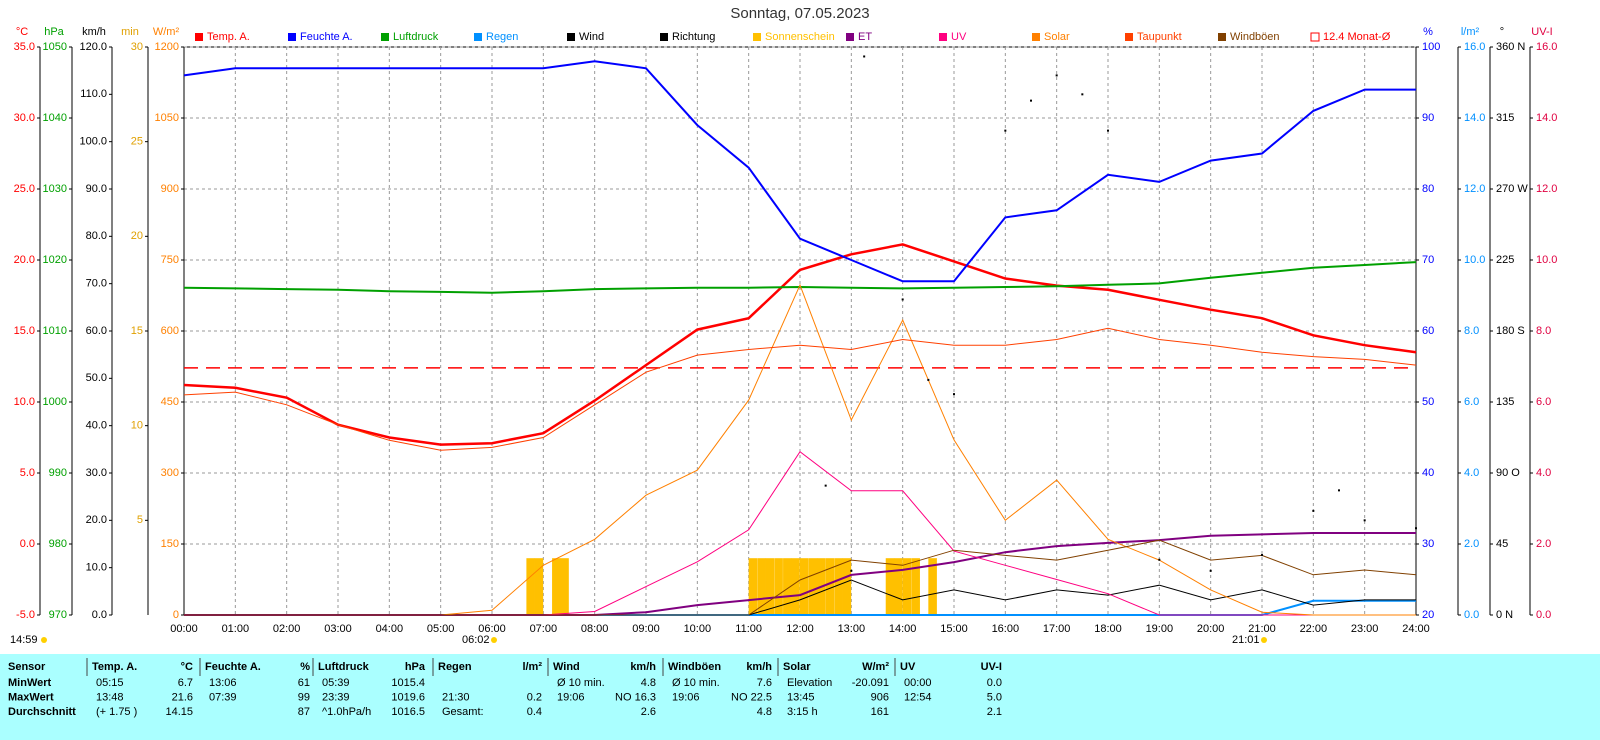  I want to click on stats-header: %, so click(305, 667).